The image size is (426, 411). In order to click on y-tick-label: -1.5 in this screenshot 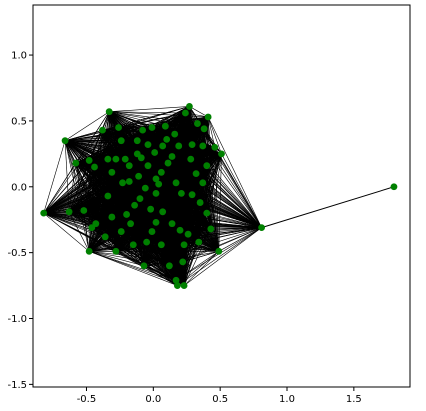, I will do `click(17, 385)`.